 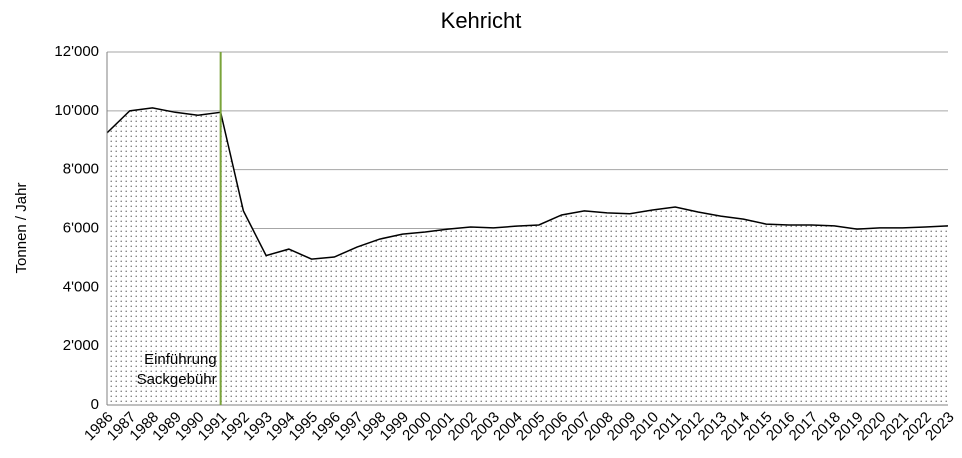 What do you see at coordinates (481, 20) in the screenshot?
I see `chart-title: Kehricht` at bounding box center [481, 20].